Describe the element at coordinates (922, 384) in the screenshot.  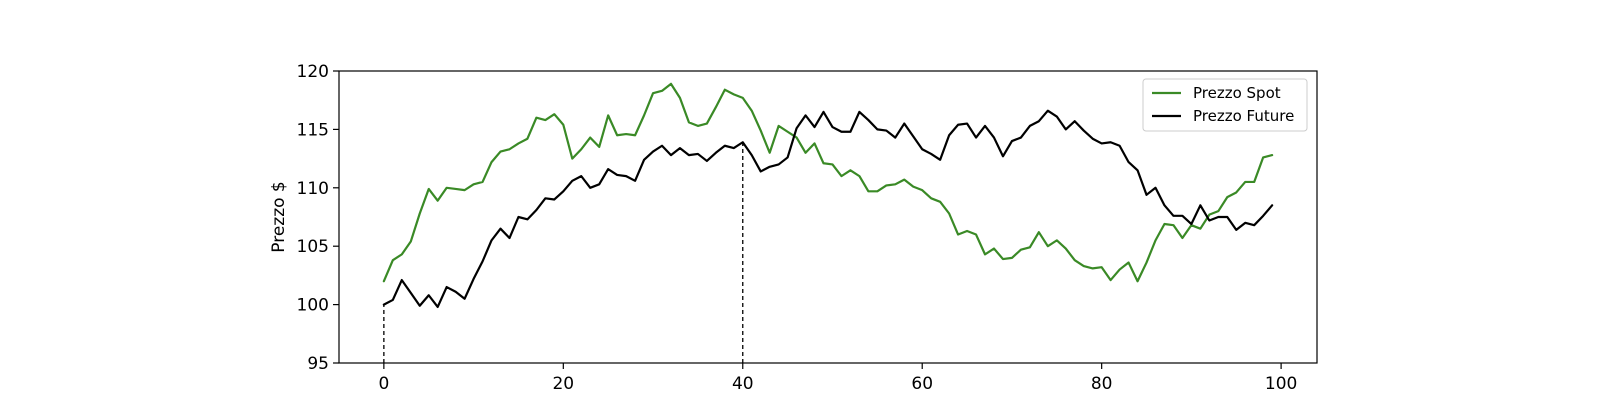
I see `x-tick-label: 60` at that location.